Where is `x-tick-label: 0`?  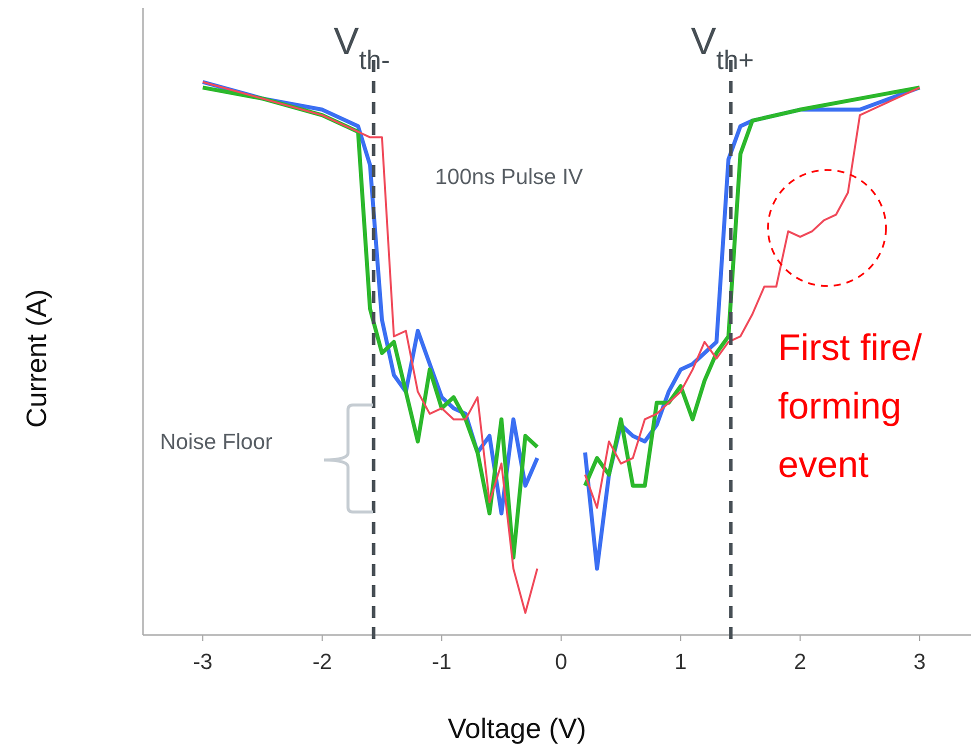
x-tick-label: 0 is located at coordinates (561, 661).